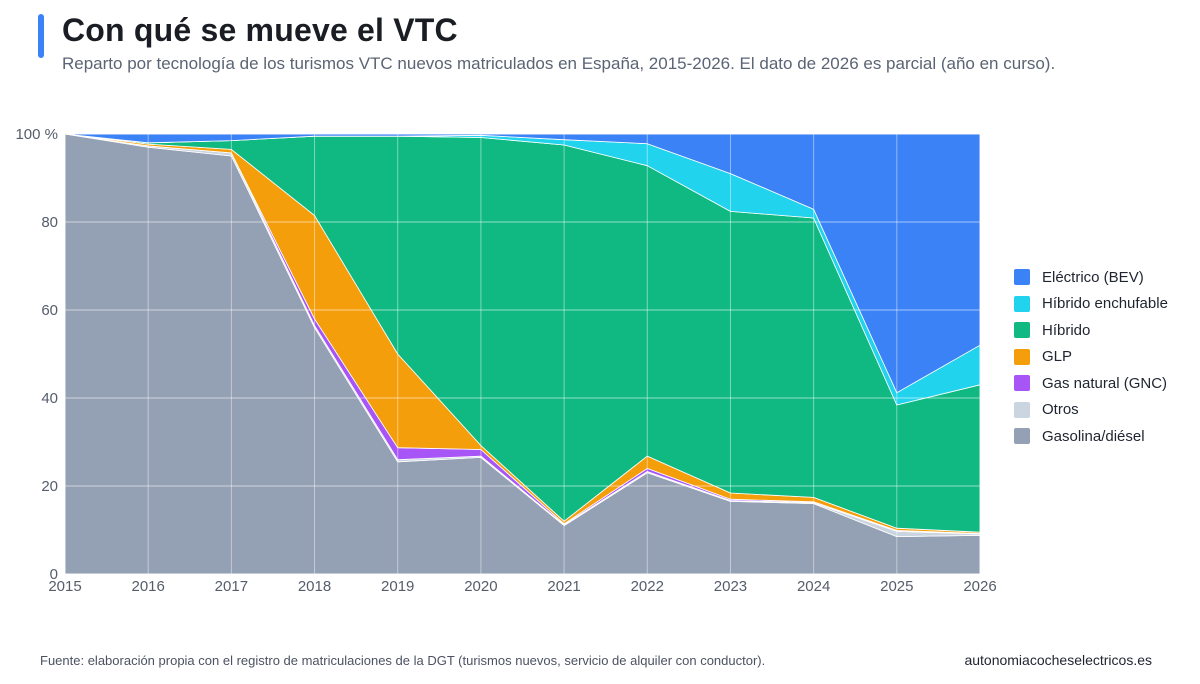 The height and width of the screenshot is (684, 1200). I want to click on legend-label: GLP, so click(1057, 357).